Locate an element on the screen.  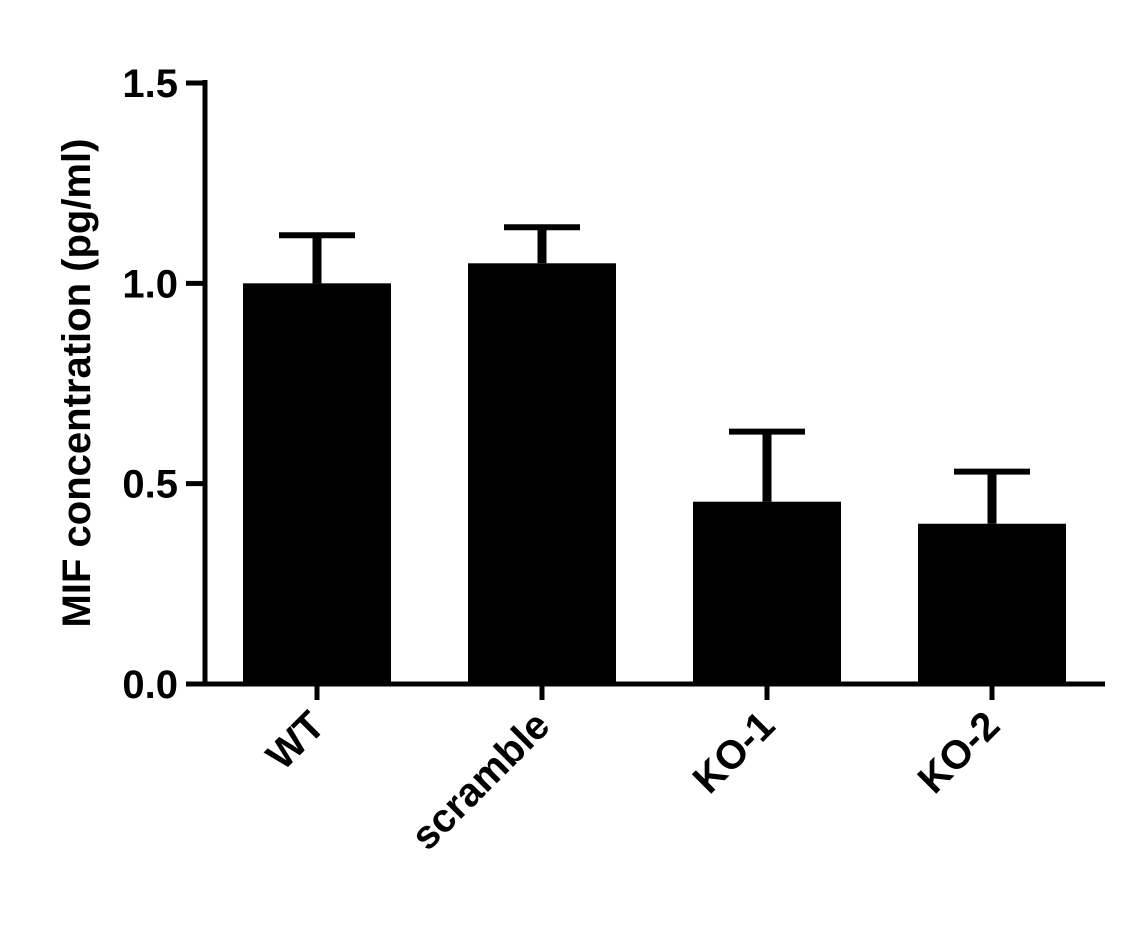
x-tick-label: KO-2 is located at coordinates (959, 752).